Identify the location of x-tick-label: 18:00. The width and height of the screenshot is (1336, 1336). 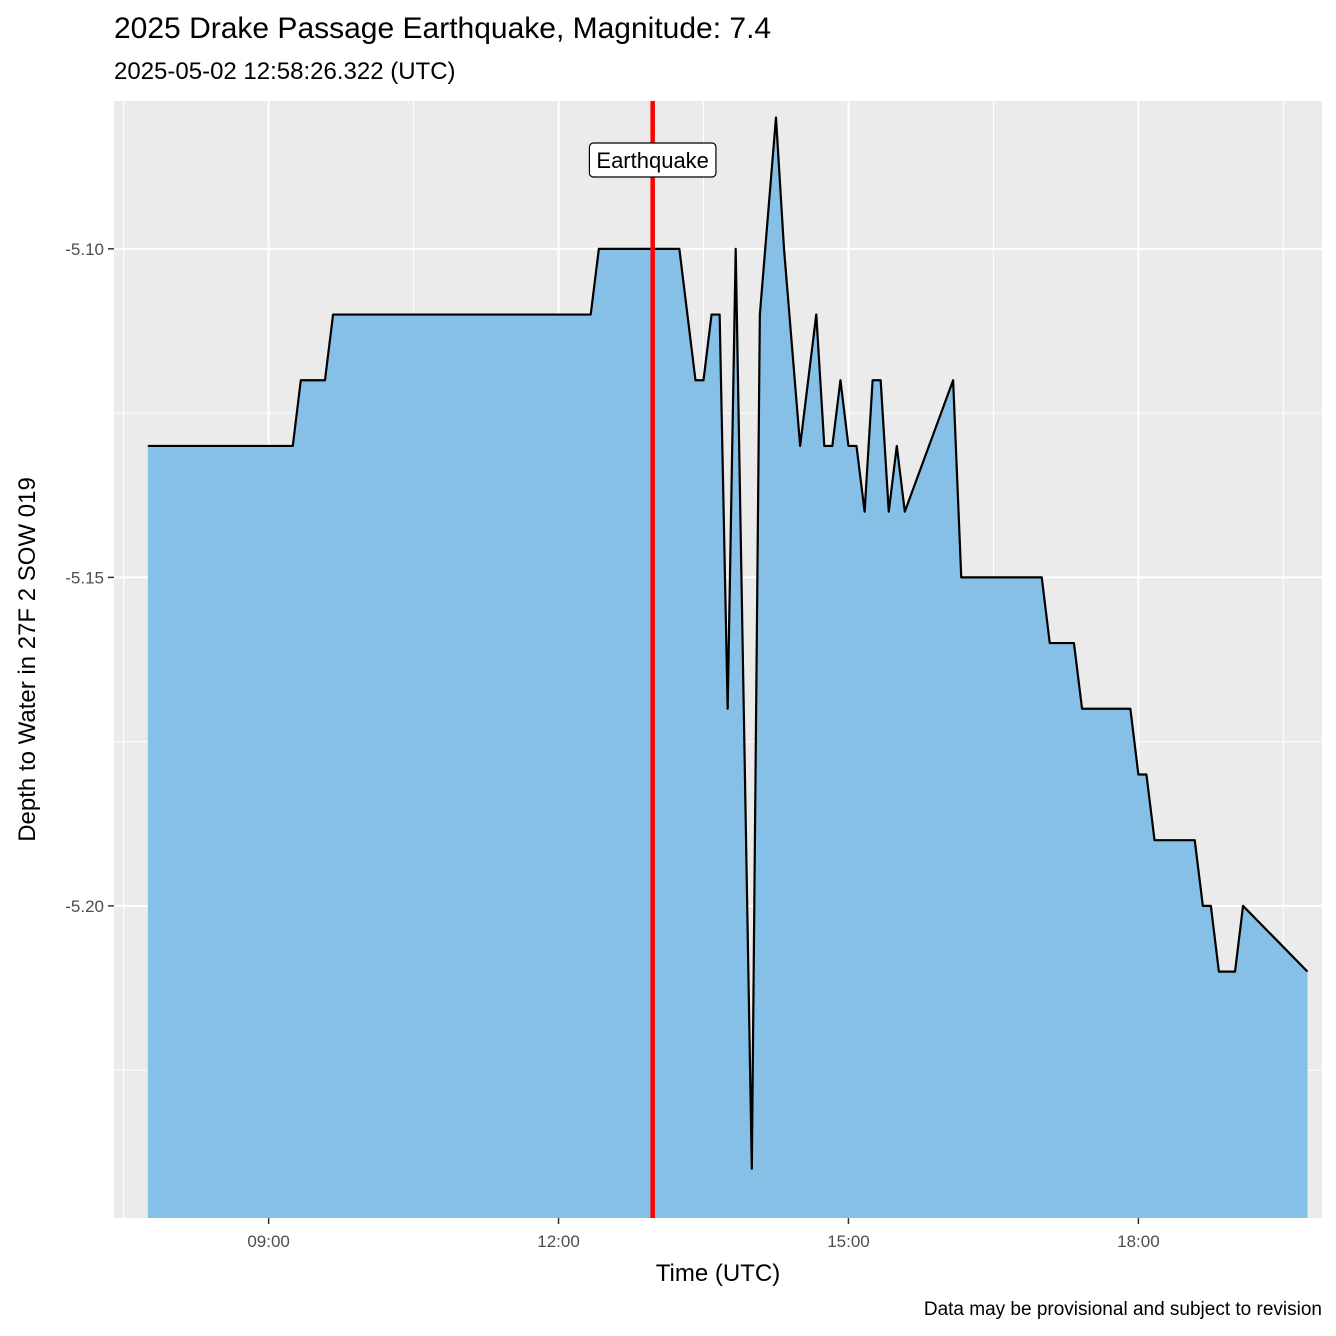
(1138, 1241).